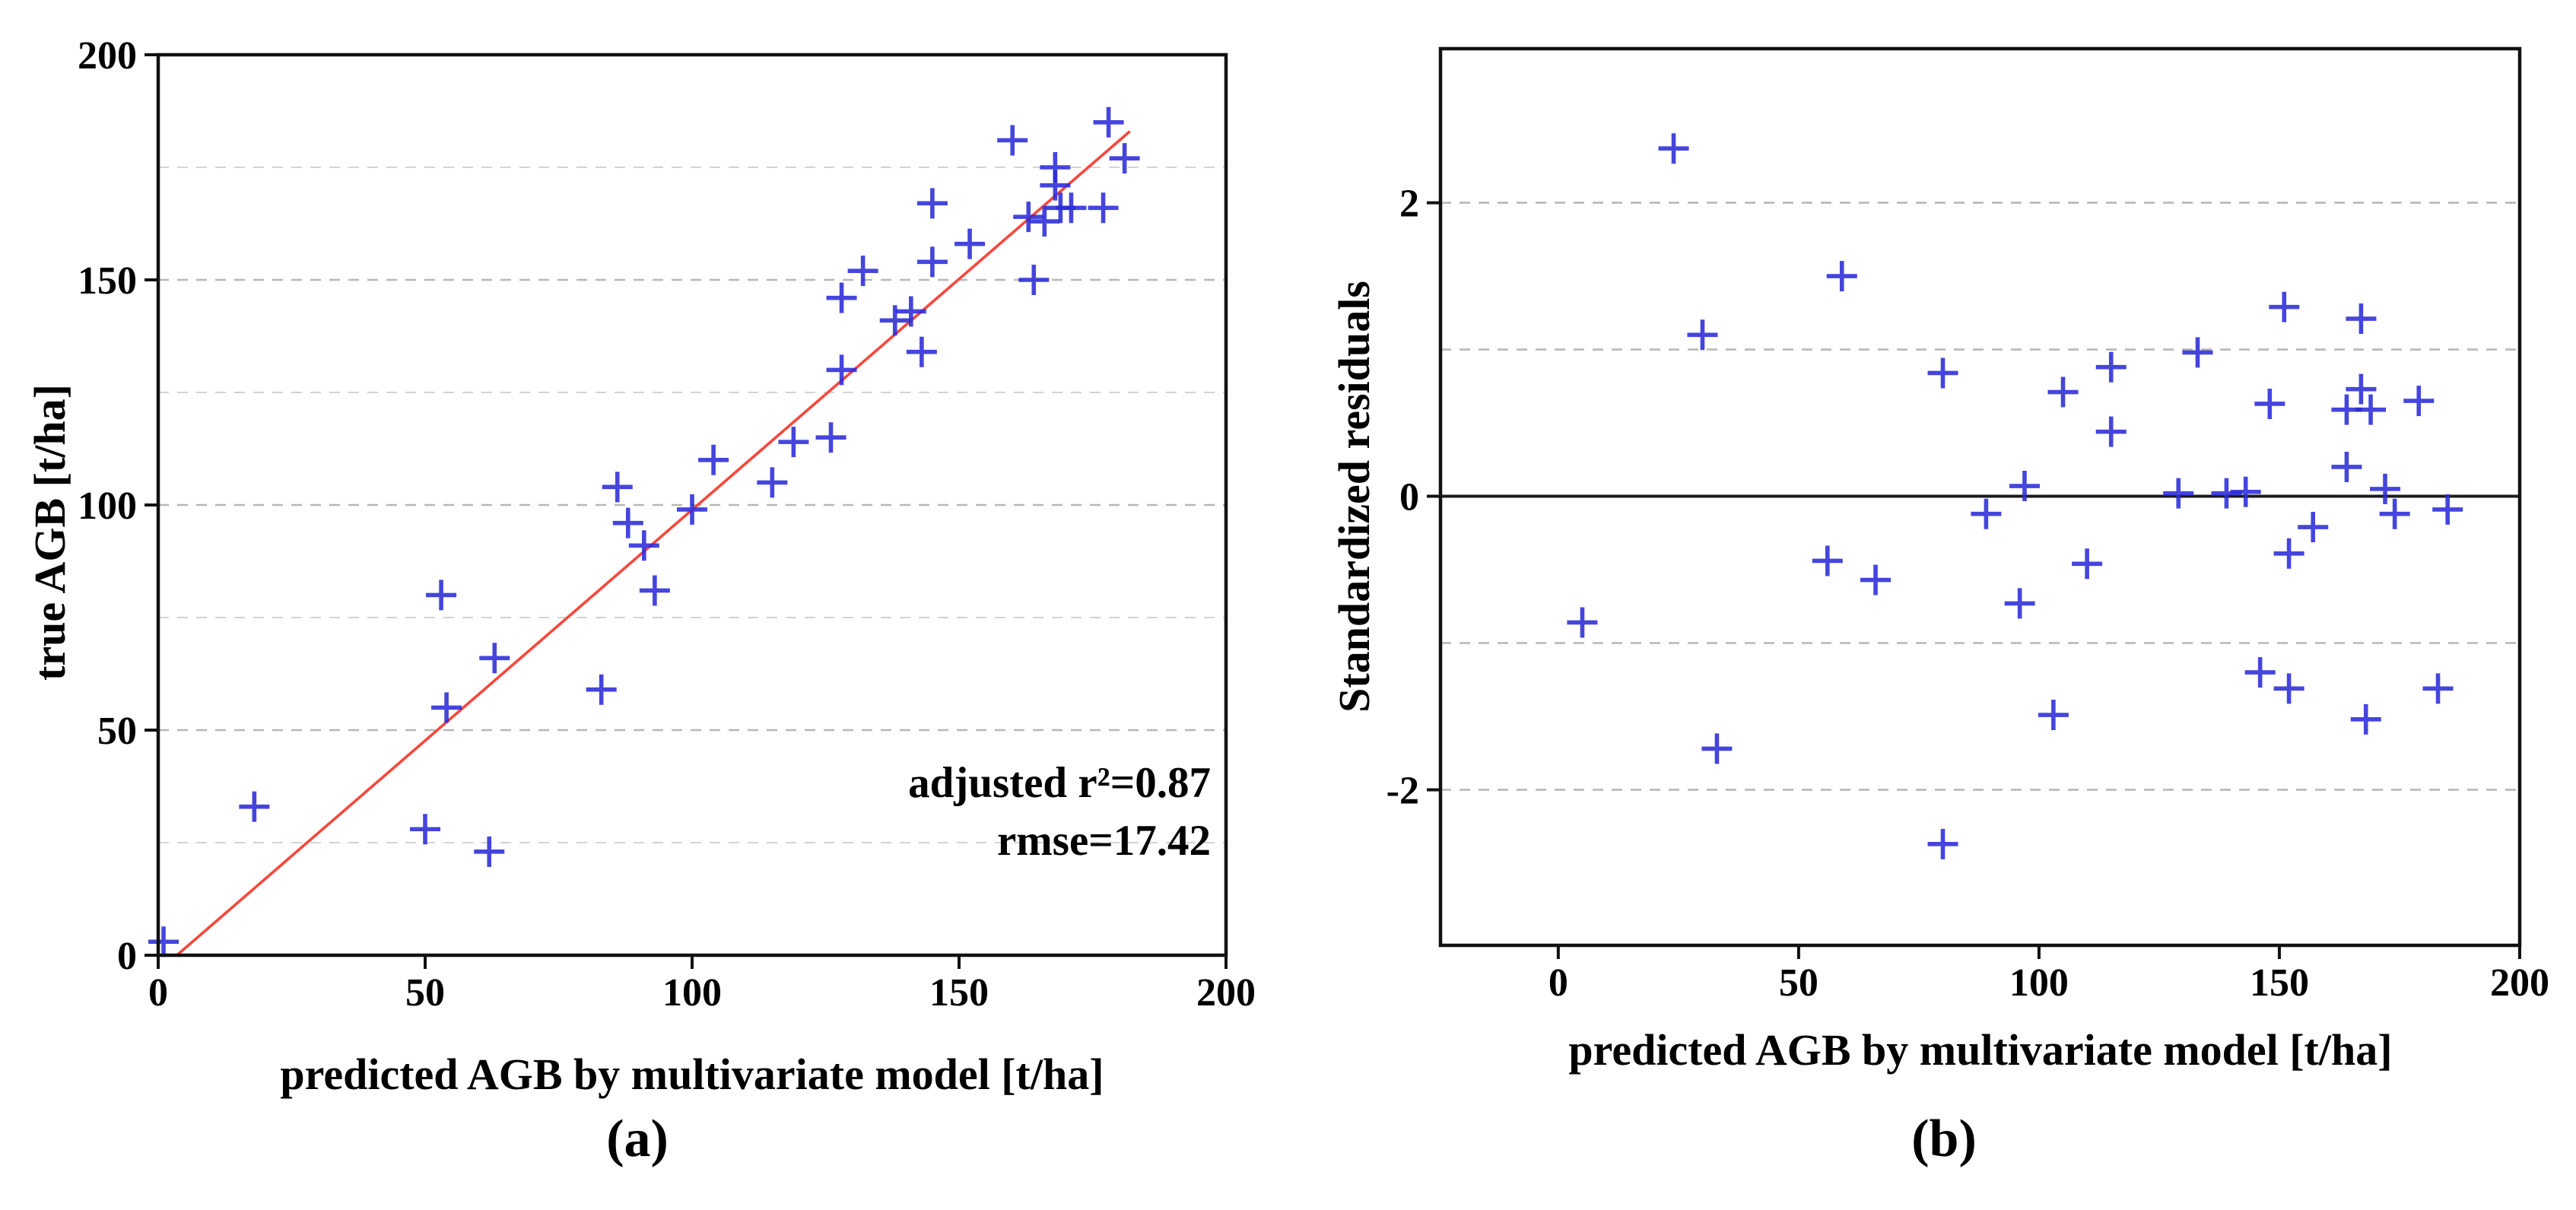 This screenshot has width=2576, height=1210. I want to click on panel-a-annotation-rmse: rmse=17.42, so click(1104, 841).